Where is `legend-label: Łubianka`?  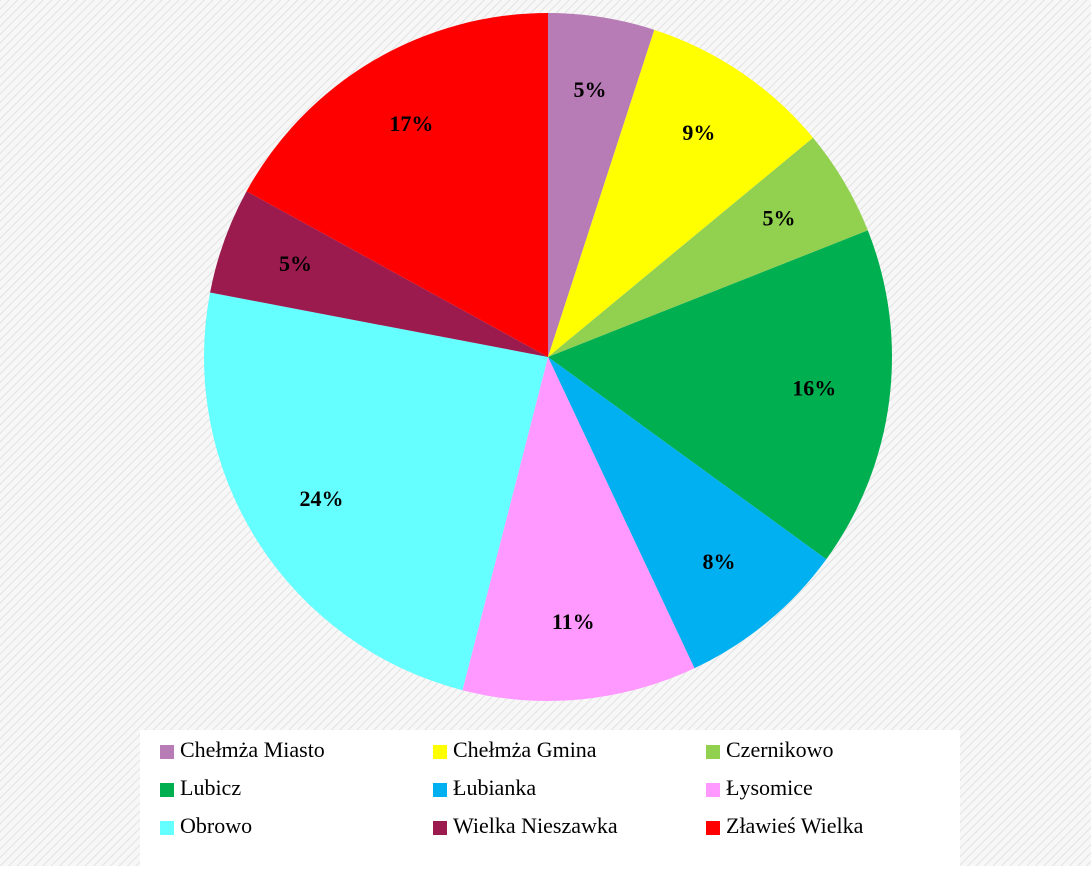 legend-label: Łubianka is located at coordinates (494, 787).